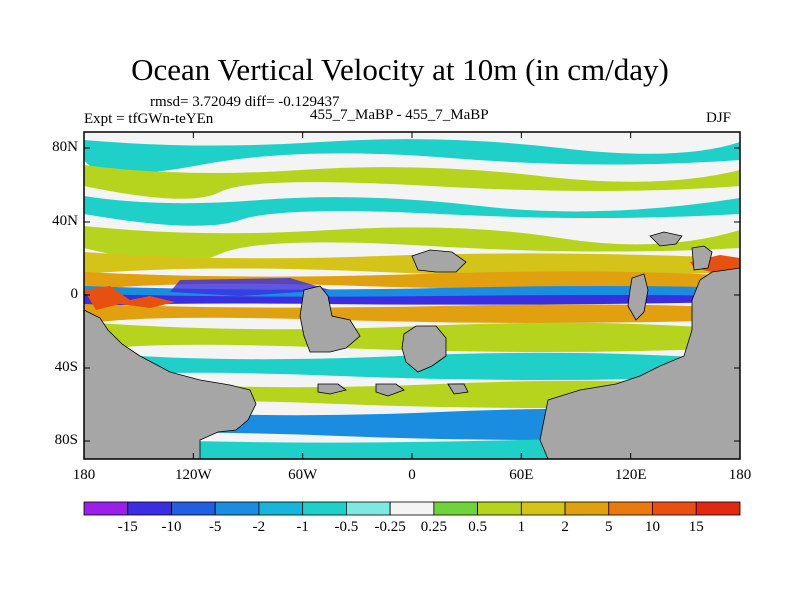 The height and width of the screenshot is (600, 800). I want to click on y-tick-label: 0, so click(74, 294).